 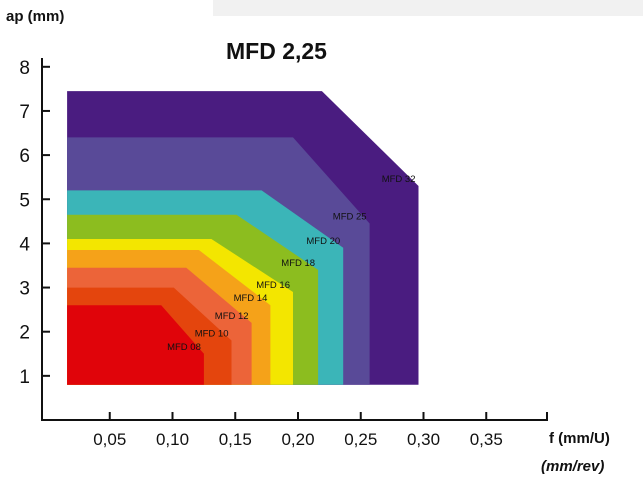 I want to click on series-label-mfd-20: MFD 20, so click(x=323, y=241).